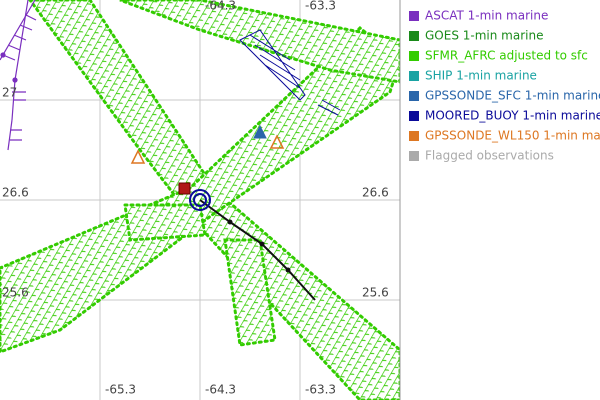 The height and width of the screenshot is (400, 600). Describe the element at coordinates (484, 36) in the screenshot. I see `legend-label: GOES 1-min marine` at that location.